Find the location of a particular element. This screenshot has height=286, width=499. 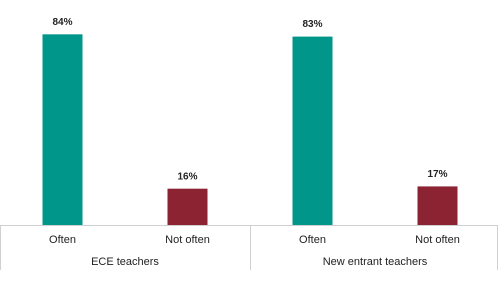

group-label: New entrant teachers is located at coordinates (375, 262).